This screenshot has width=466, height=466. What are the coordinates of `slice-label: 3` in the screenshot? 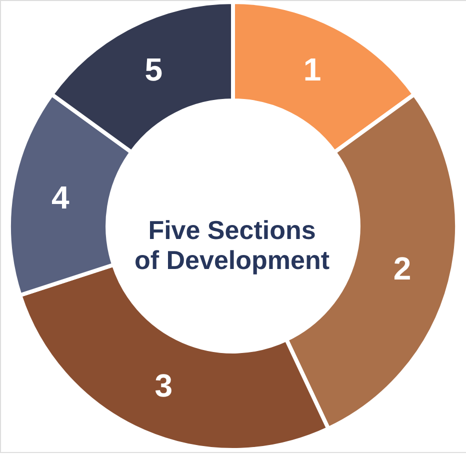 It's located at (163, 385).